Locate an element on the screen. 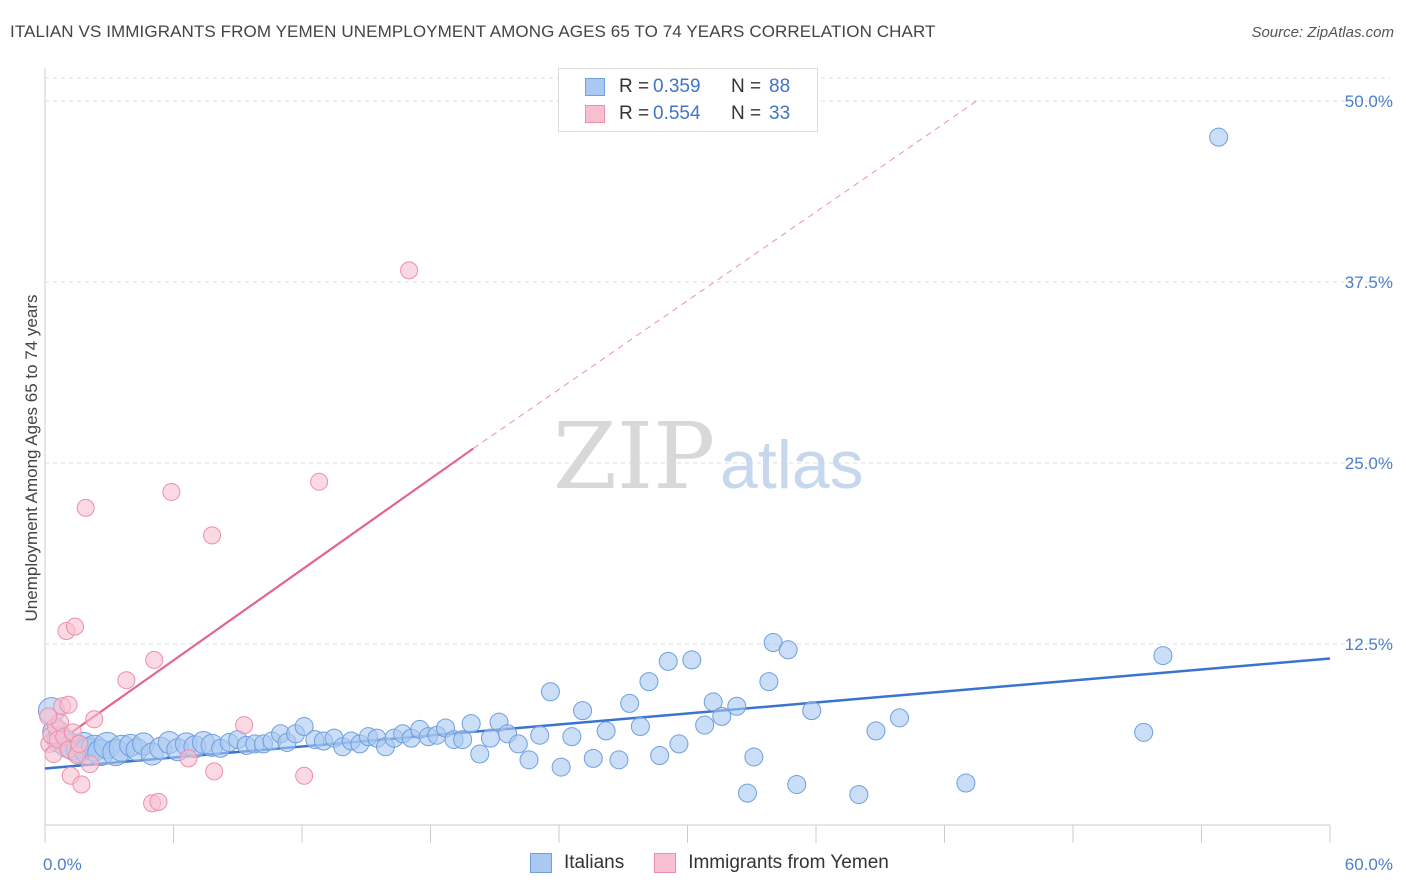 The width and height of the screenshot is (1406, 892). watermark-zip: ZIP is located at coordinates (634, 456).